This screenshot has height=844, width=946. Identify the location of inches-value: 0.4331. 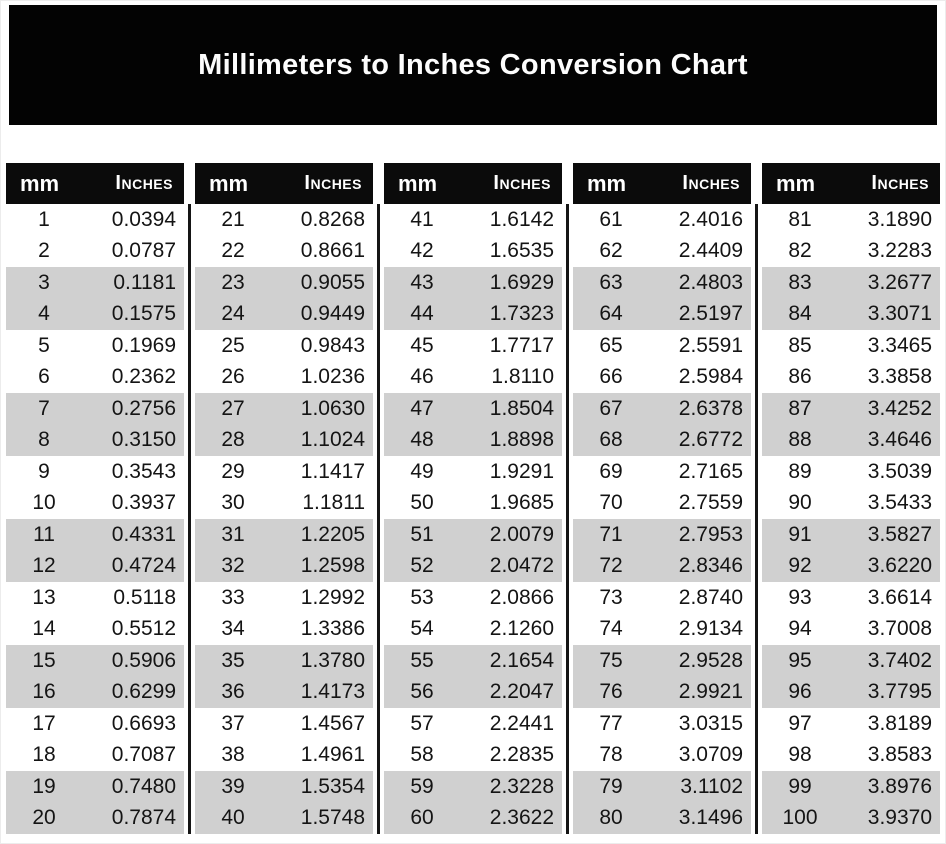
(143, 534).